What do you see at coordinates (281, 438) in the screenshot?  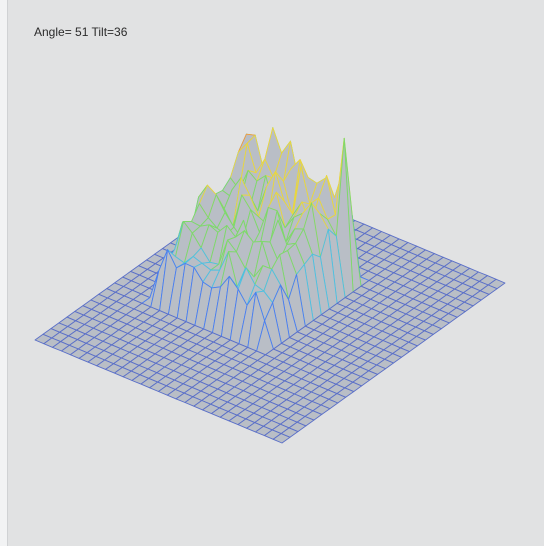 I see `surface-cell` at bounding box center [281, 438].